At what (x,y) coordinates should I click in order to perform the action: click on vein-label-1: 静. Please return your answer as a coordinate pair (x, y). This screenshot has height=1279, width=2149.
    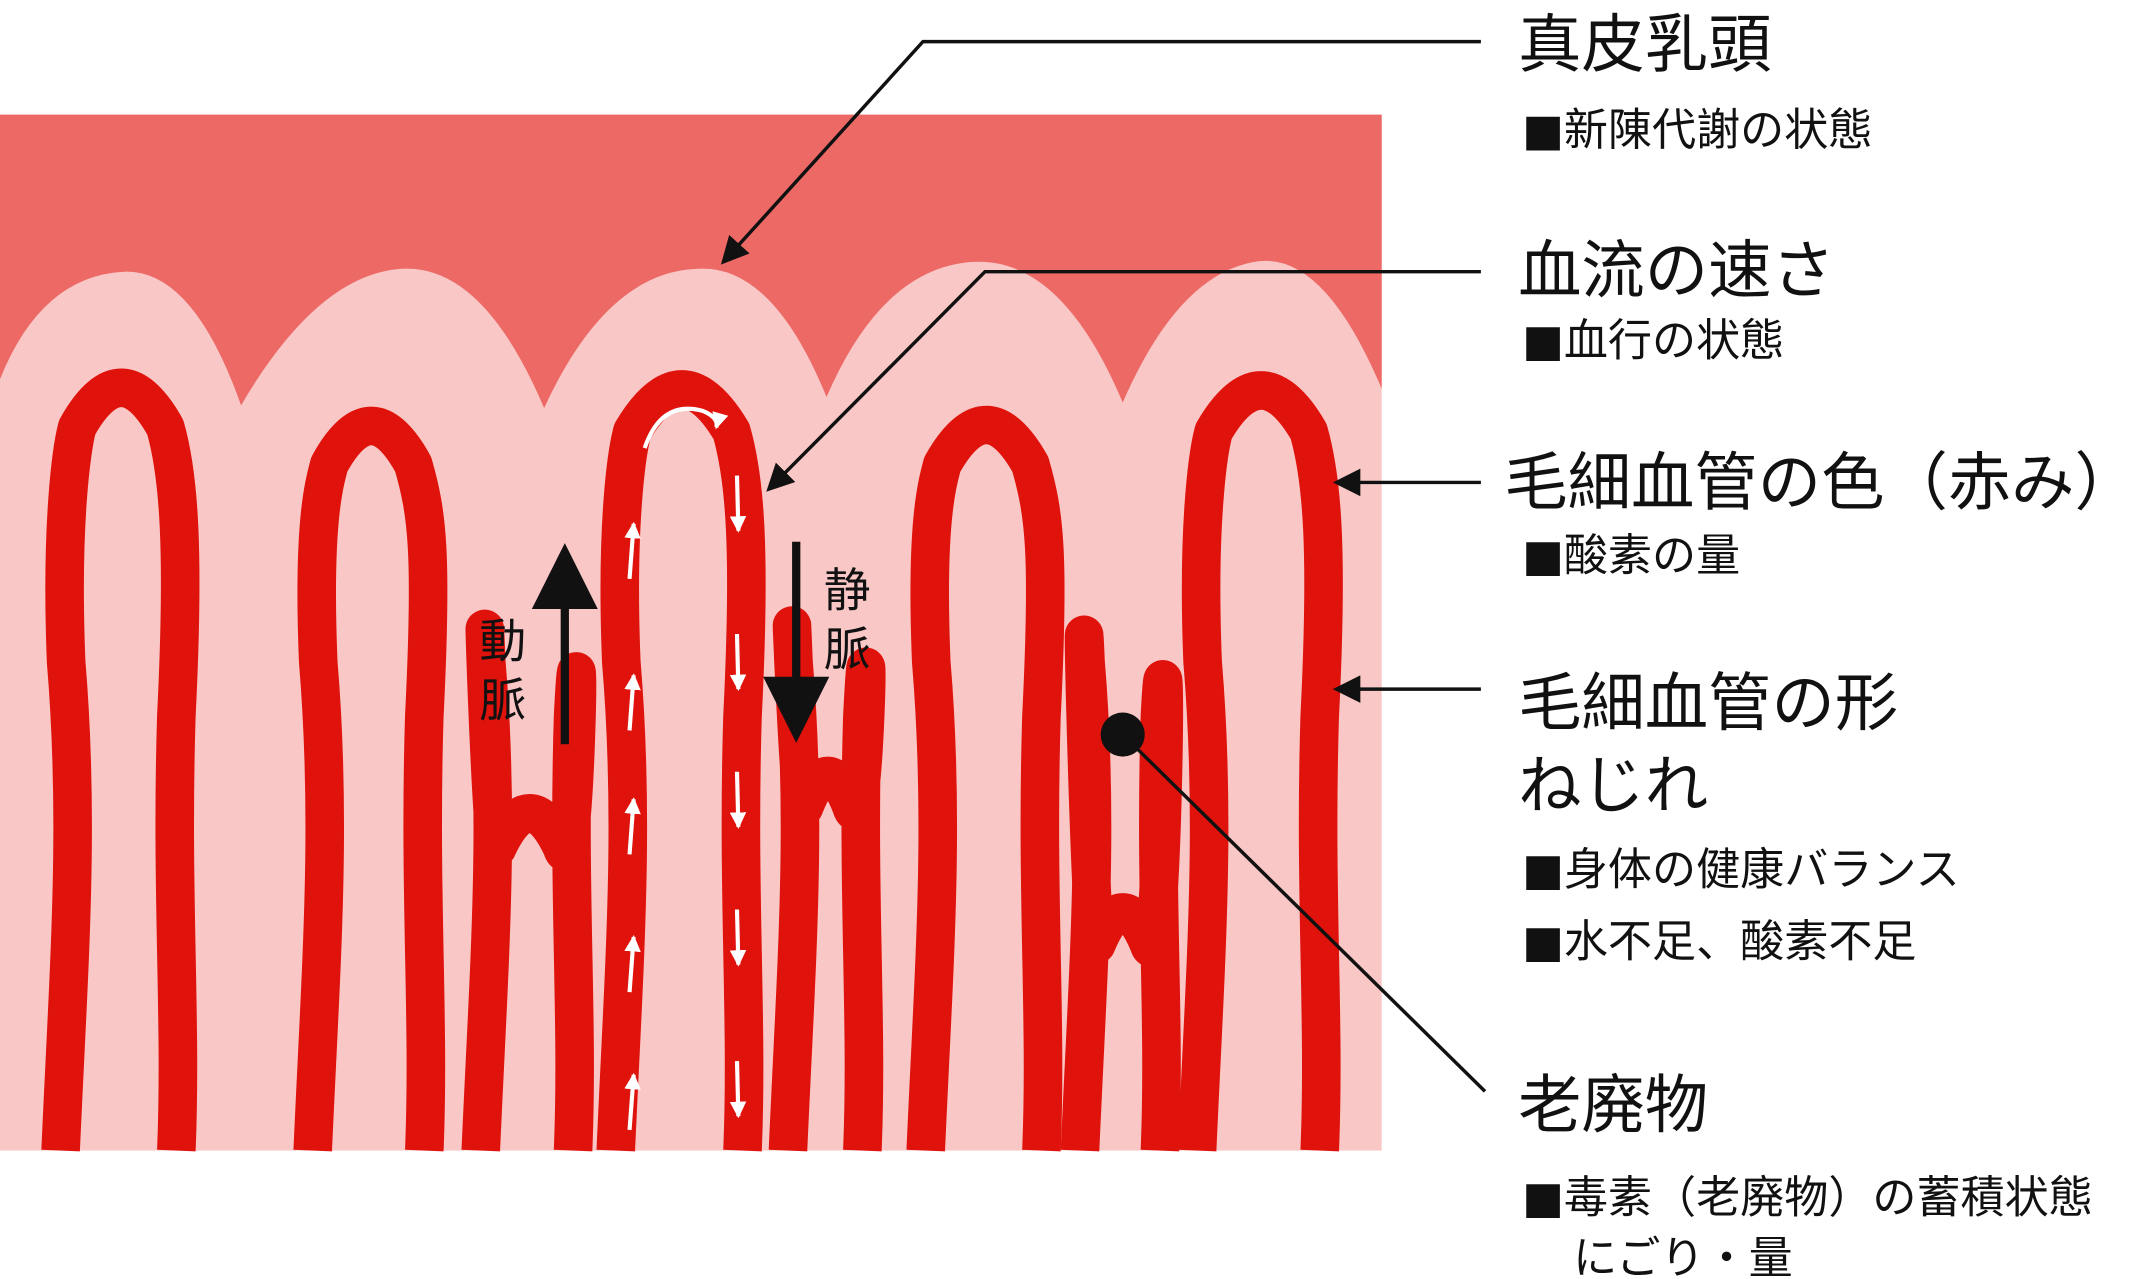
    Looking at the image, I should click on (847, 591).